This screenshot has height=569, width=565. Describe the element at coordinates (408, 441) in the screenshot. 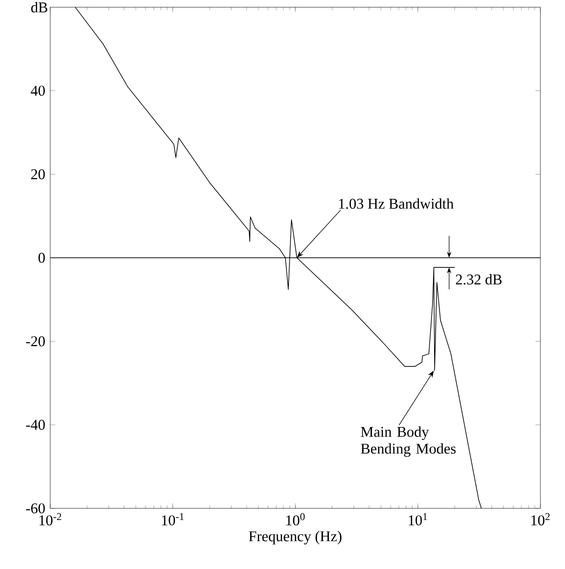

I see `annotation: Main Body Bending Modes` at that location.